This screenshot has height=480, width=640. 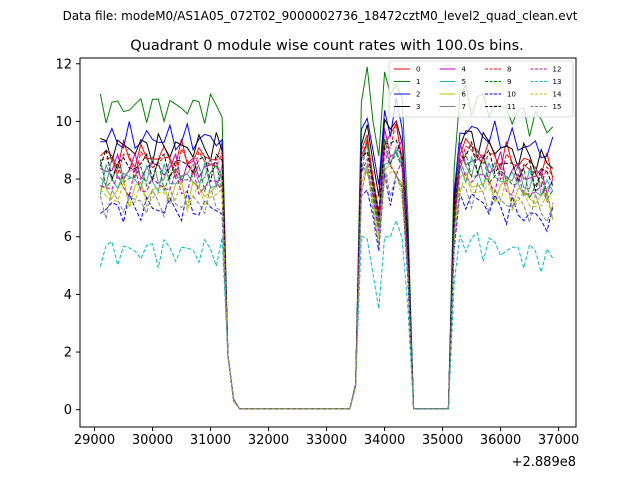 What do you see at coordinates (68, 180) in the screenshot?
I see `y-tick-label: 8` at bounding box center [68, 180].